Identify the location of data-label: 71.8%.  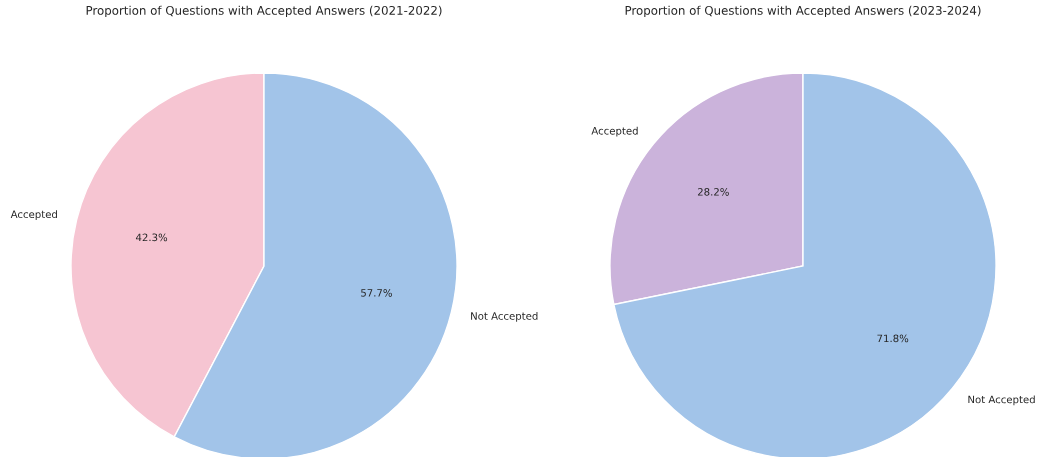
(893, 338).